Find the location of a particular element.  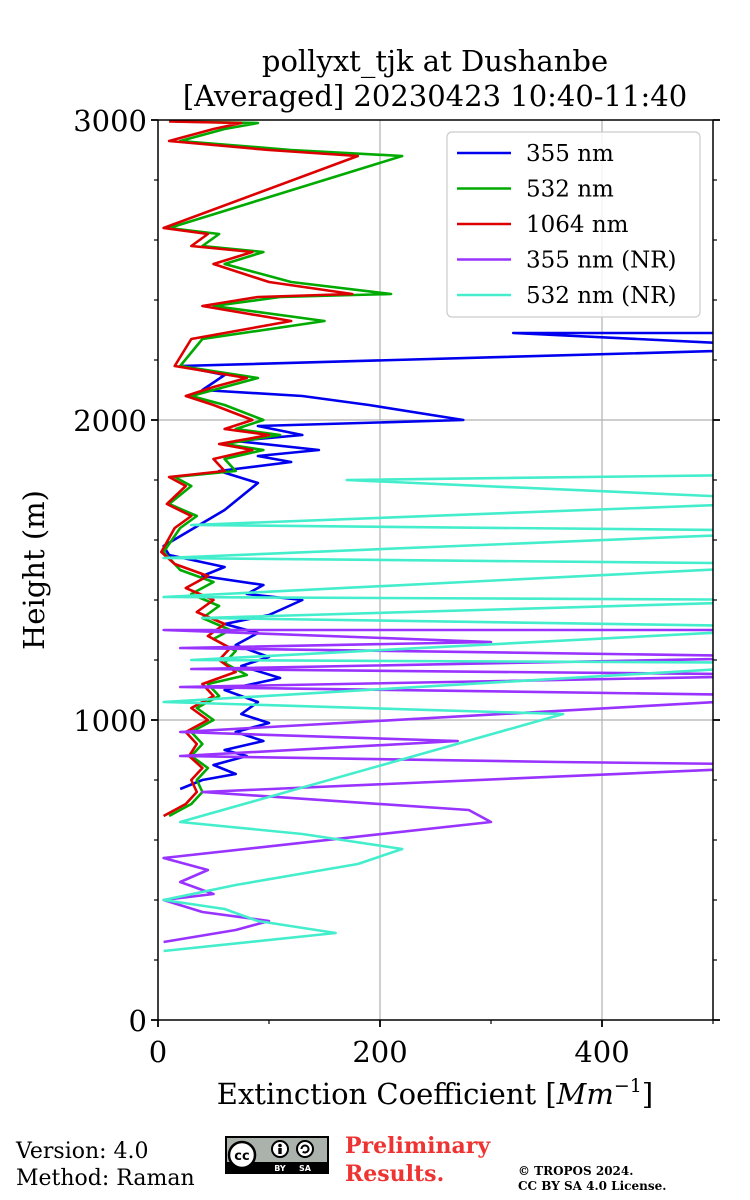

cc-sa-label: SA is located at coordinates (305, 1168).